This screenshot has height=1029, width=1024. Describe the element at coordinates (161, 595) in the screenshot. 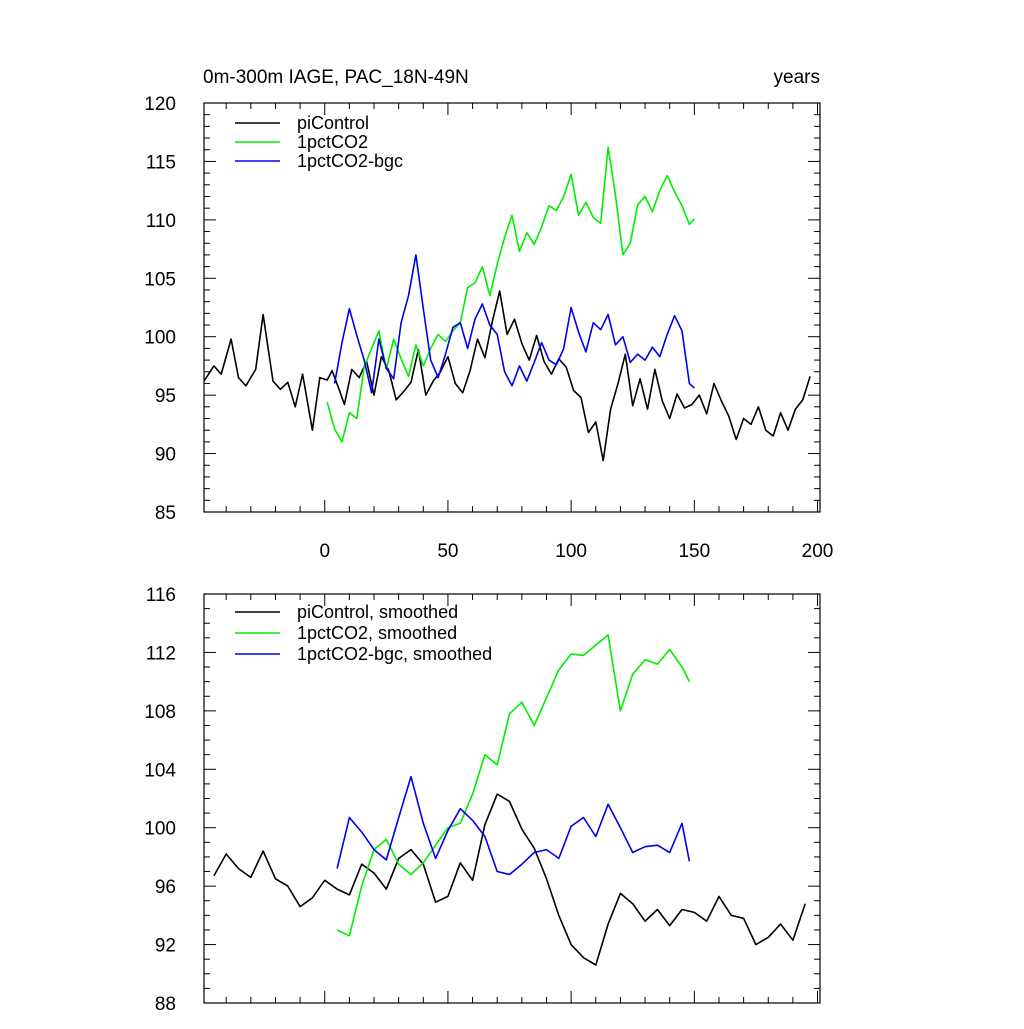

I see `y-tick-label: 116` at that location.